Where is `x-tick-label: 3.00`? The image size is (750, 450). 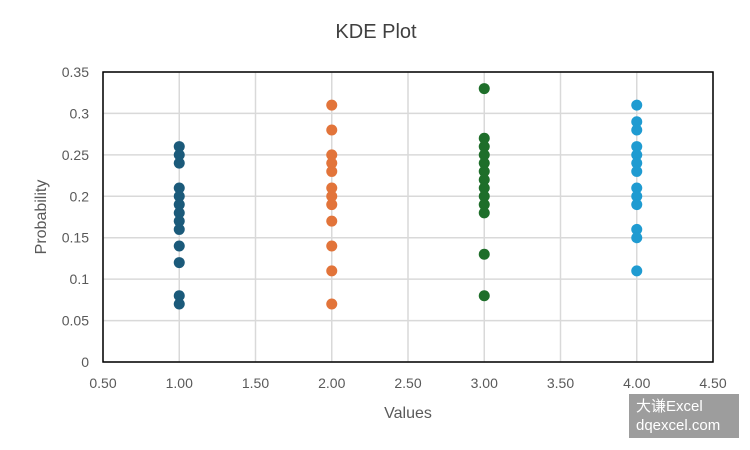 x-tick-label: 3.00 is located at coordinates (484, 383).